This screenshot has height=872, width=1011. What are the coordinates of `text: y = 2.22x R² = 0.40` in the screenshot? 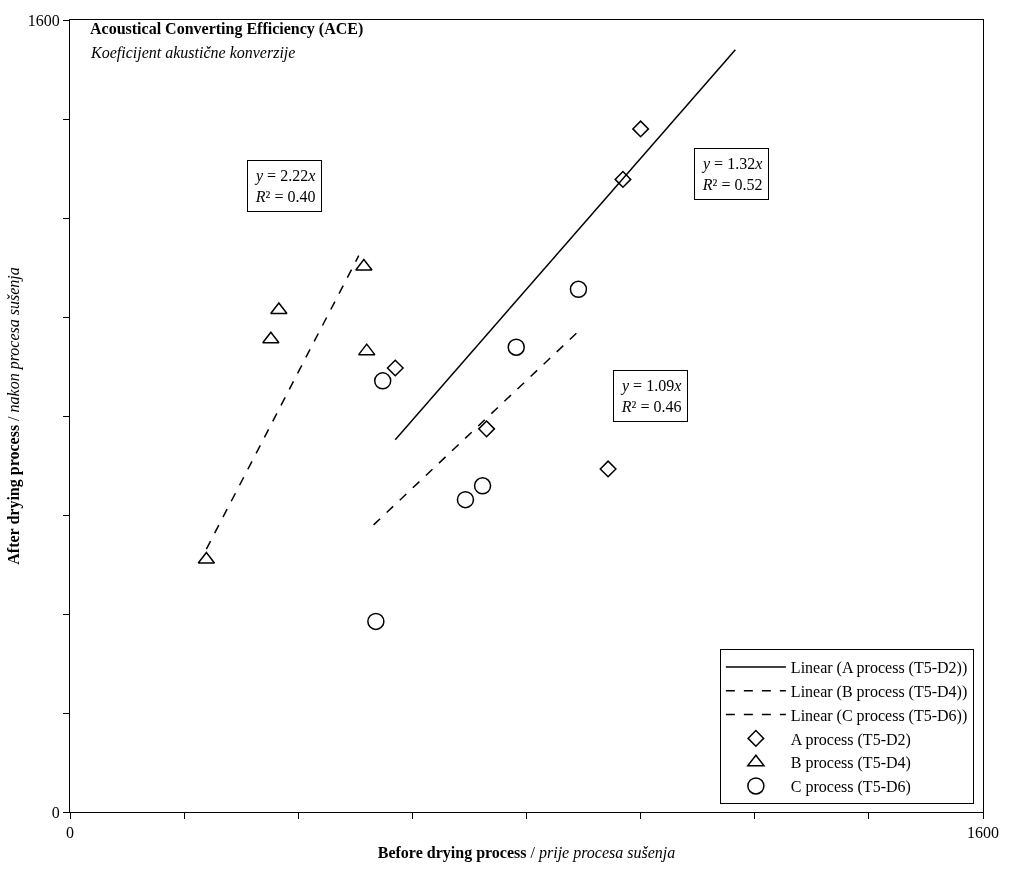 It's located at (285, 186).